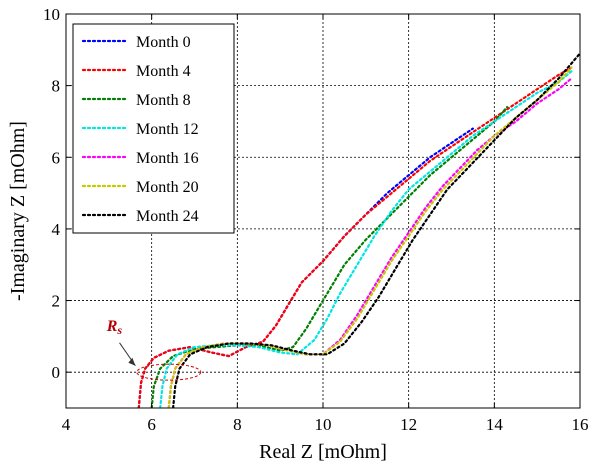 The width and height of the screenshot is (595, 466). Describe the element at coordinates (119, 330) in the screenshot. I see `rs-label-subscript: s` at that location.